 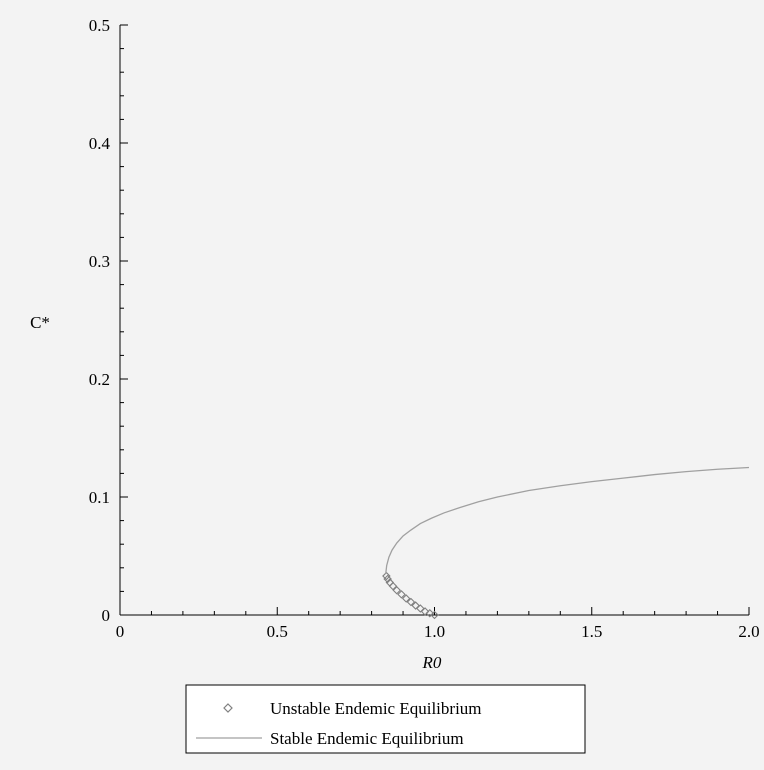 I want to click on x-tick-label: 2.0, so click(x=748, y=631).